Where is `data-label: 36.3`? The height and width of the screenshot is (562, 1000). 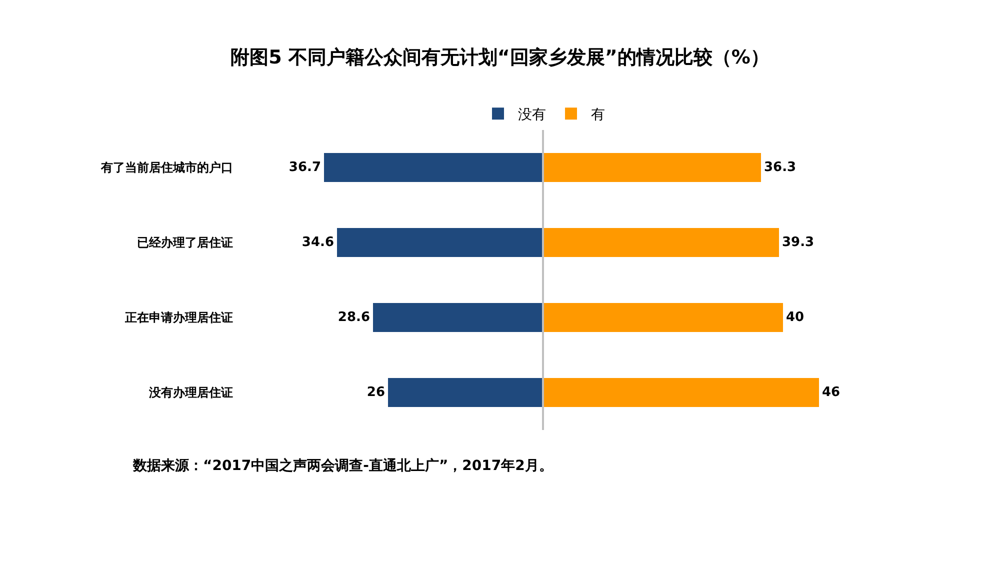 data-label: 36.3 is located at coordinates (780, 167).